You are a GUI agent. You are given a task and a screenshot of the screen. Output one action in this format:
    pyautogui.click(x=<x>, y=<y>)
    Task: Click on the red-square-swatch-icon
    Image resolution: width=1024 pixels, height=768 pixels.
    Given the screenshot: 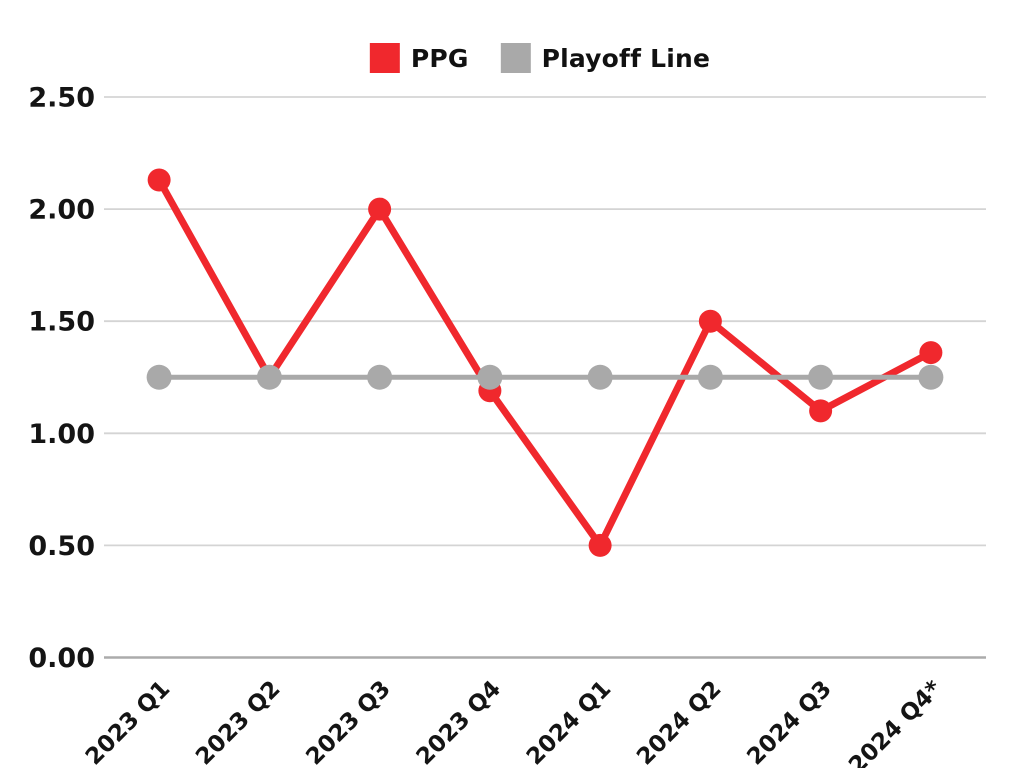 What is the action you would take?
    pyautogui.click(x=384, y=58)
    